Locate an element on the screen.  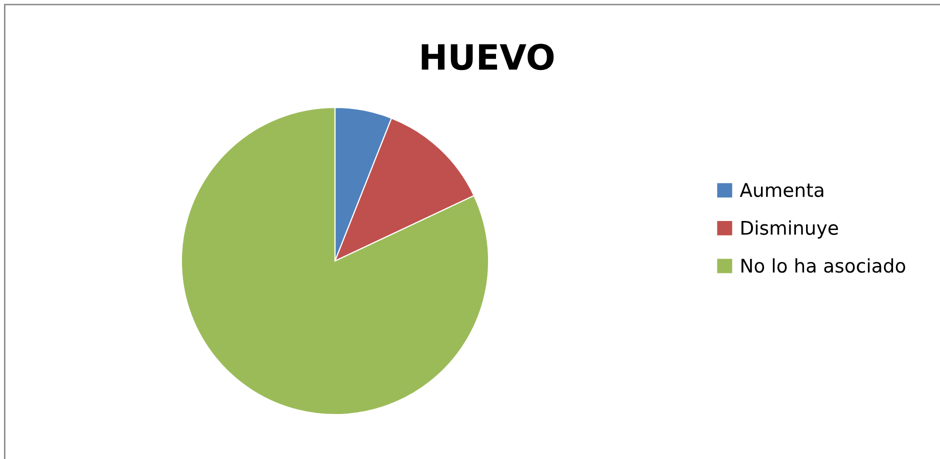
chart-title: HUEVO is located at coordinates (488, 57).